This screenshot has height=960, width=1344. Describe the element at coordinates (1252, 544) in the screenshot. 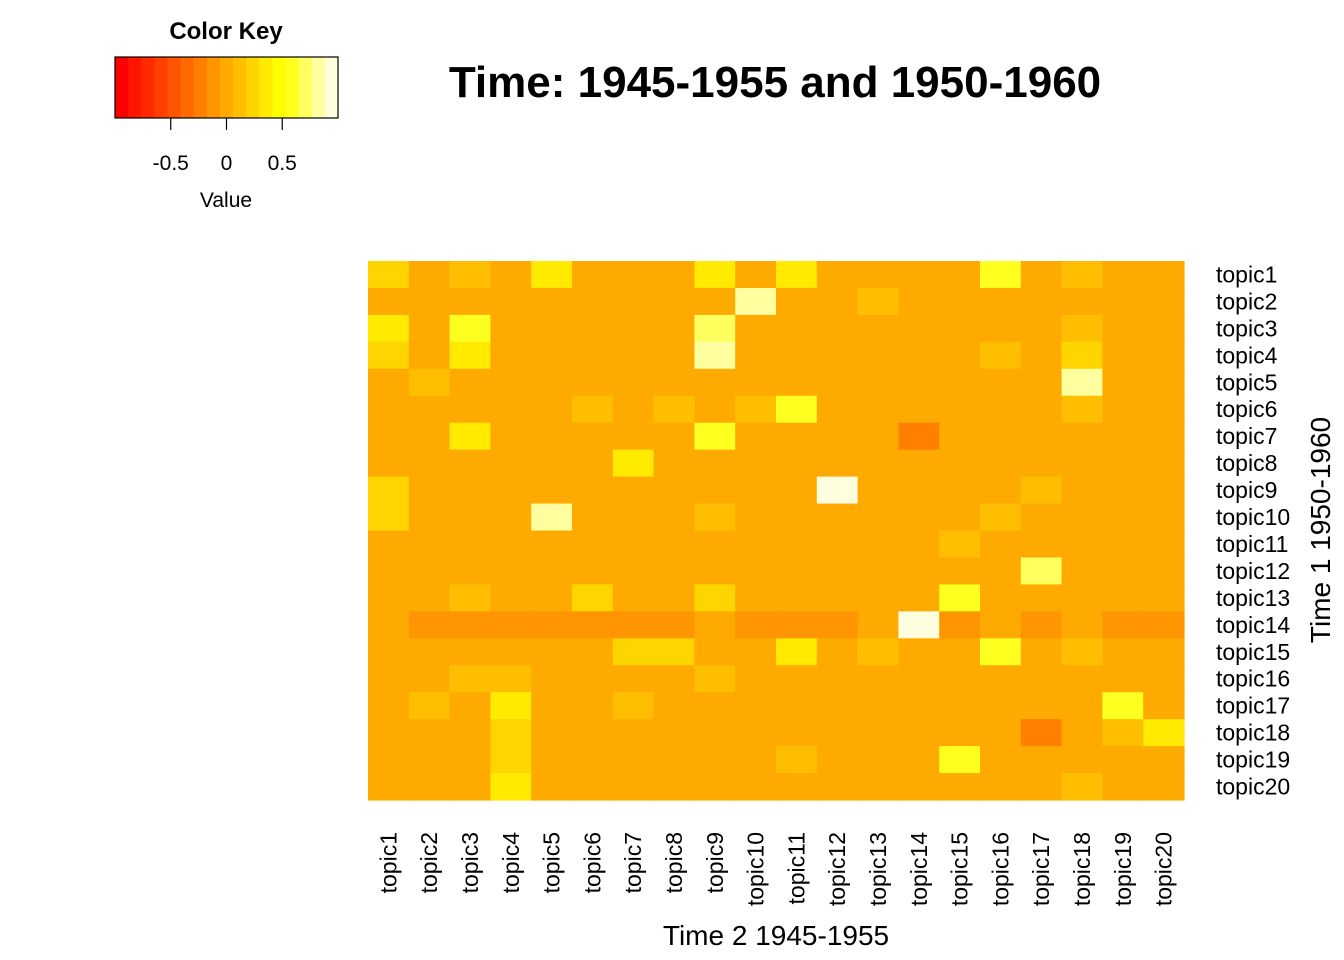

I see `row-label: topic11` at that location.